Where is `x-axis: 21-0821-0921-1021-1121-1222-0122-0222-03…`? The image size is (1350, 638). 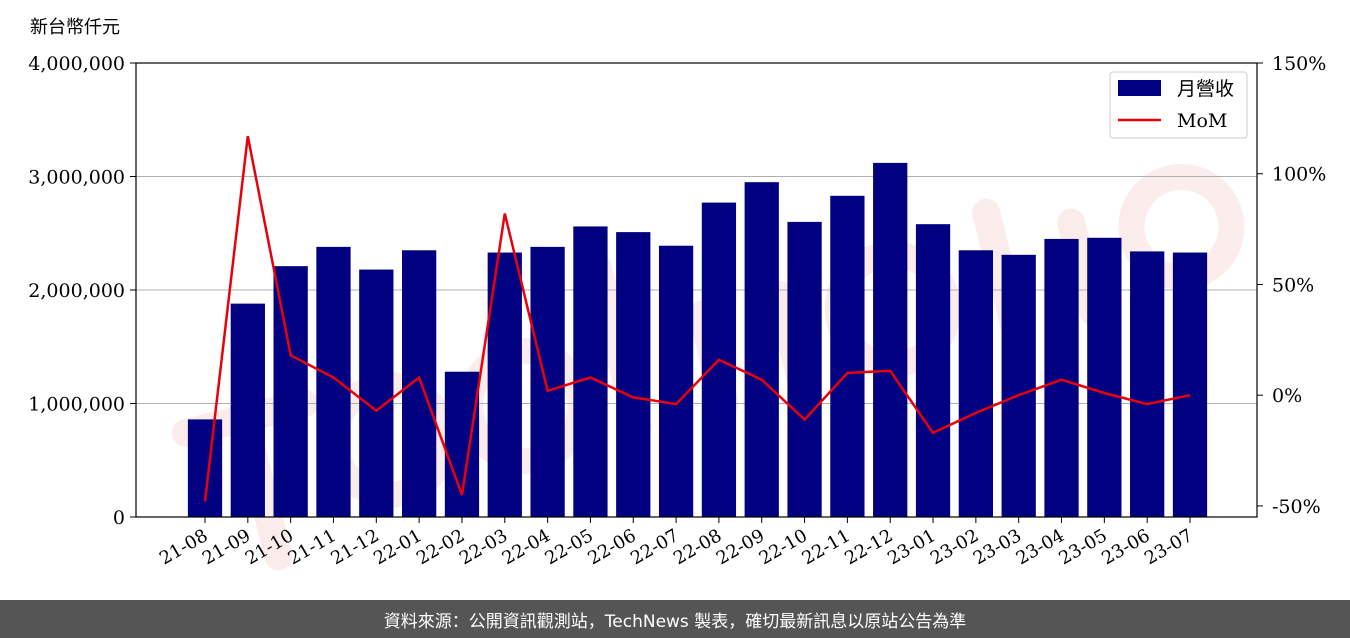 x-axis: 21-0821-0921-1021-1121-1222-0122-0222-03… is located at coordinates (676, 543).